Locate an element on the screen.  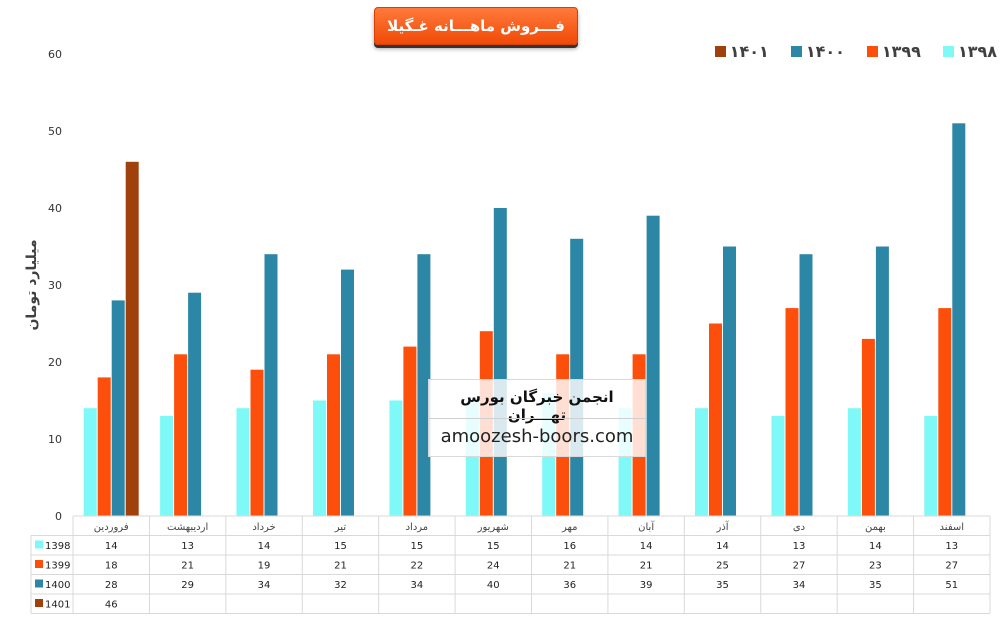
category-label: دی is located at coordinates (799, 527).